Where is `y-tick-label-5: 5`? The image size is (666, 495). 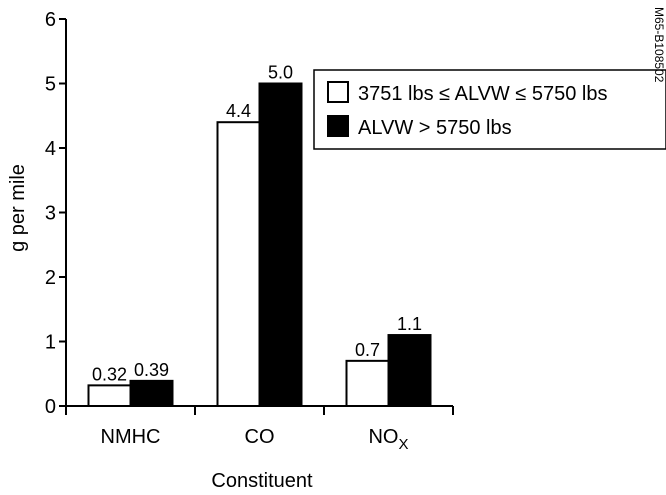 y-tick-label-5: 5 is located at coordinates (50, 85).